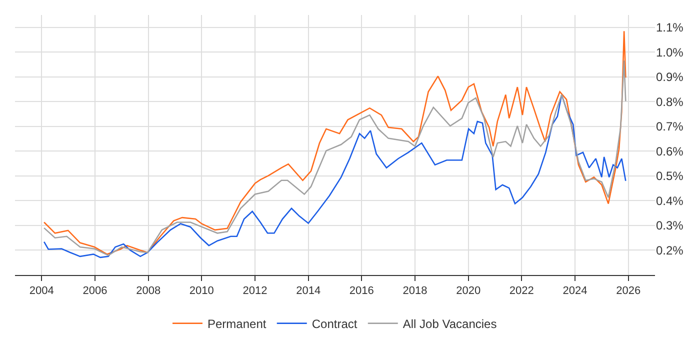  I want to click on legend-label: Permanent, so click(237, 323).